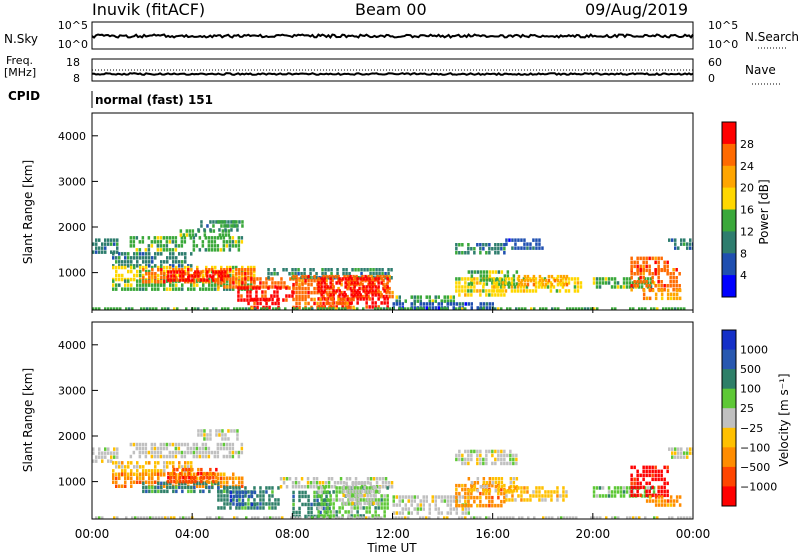 Image resolution: width=800 pixels, height=554 pixels. Describe the element at coordinates (73, 62) in the screenshot. I see `freq-tick-top: 18` at that location.